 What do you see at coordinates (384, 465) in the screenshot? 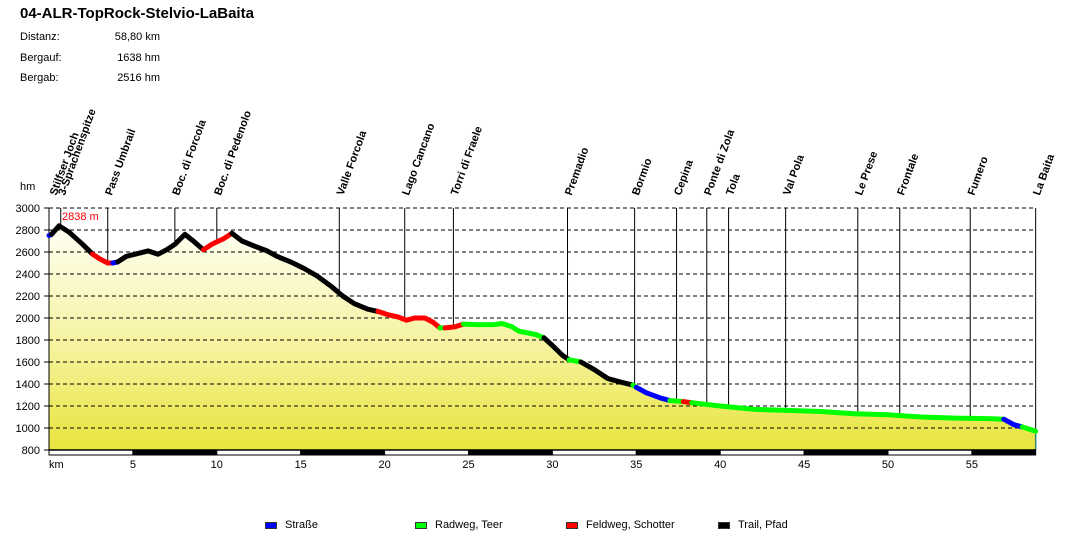
I see `x-tick-label: 20` at bounding box center [384, 465].